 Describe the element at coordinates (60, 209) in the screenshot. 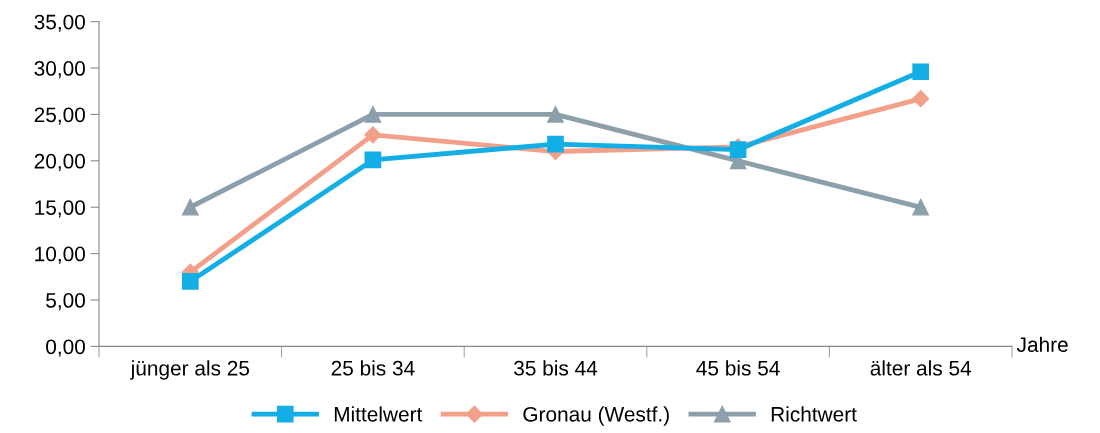

I see `y-tick-label: 15,00` at that location.